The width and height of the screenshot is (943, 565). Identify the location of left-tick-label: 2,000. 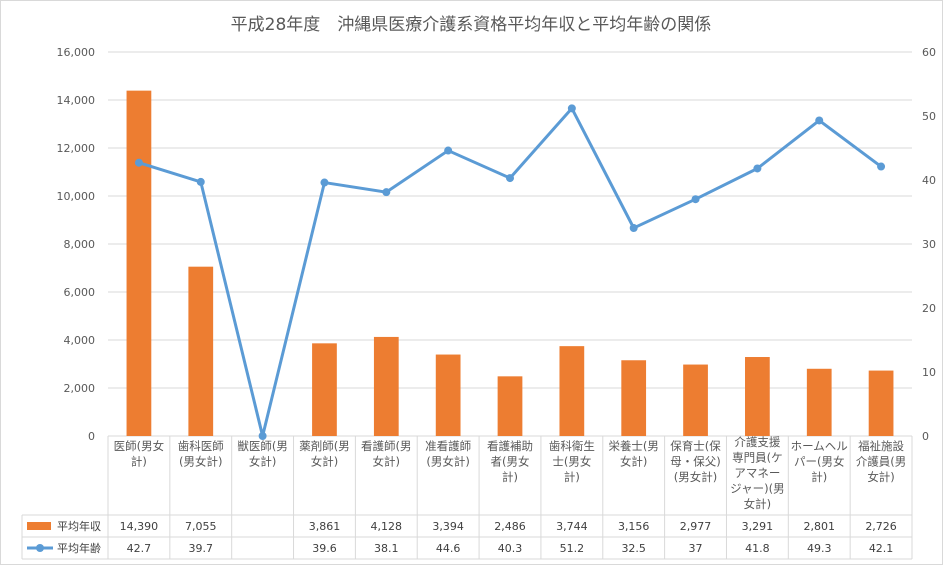
(80, 388).